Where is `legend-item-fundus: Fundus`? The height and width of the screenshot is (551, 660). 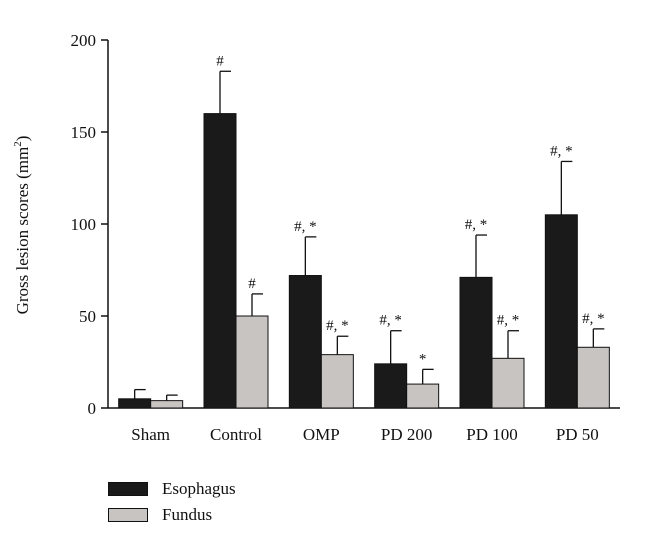
legend-item-fundus: Fundus is located at coordinates (172, 515).